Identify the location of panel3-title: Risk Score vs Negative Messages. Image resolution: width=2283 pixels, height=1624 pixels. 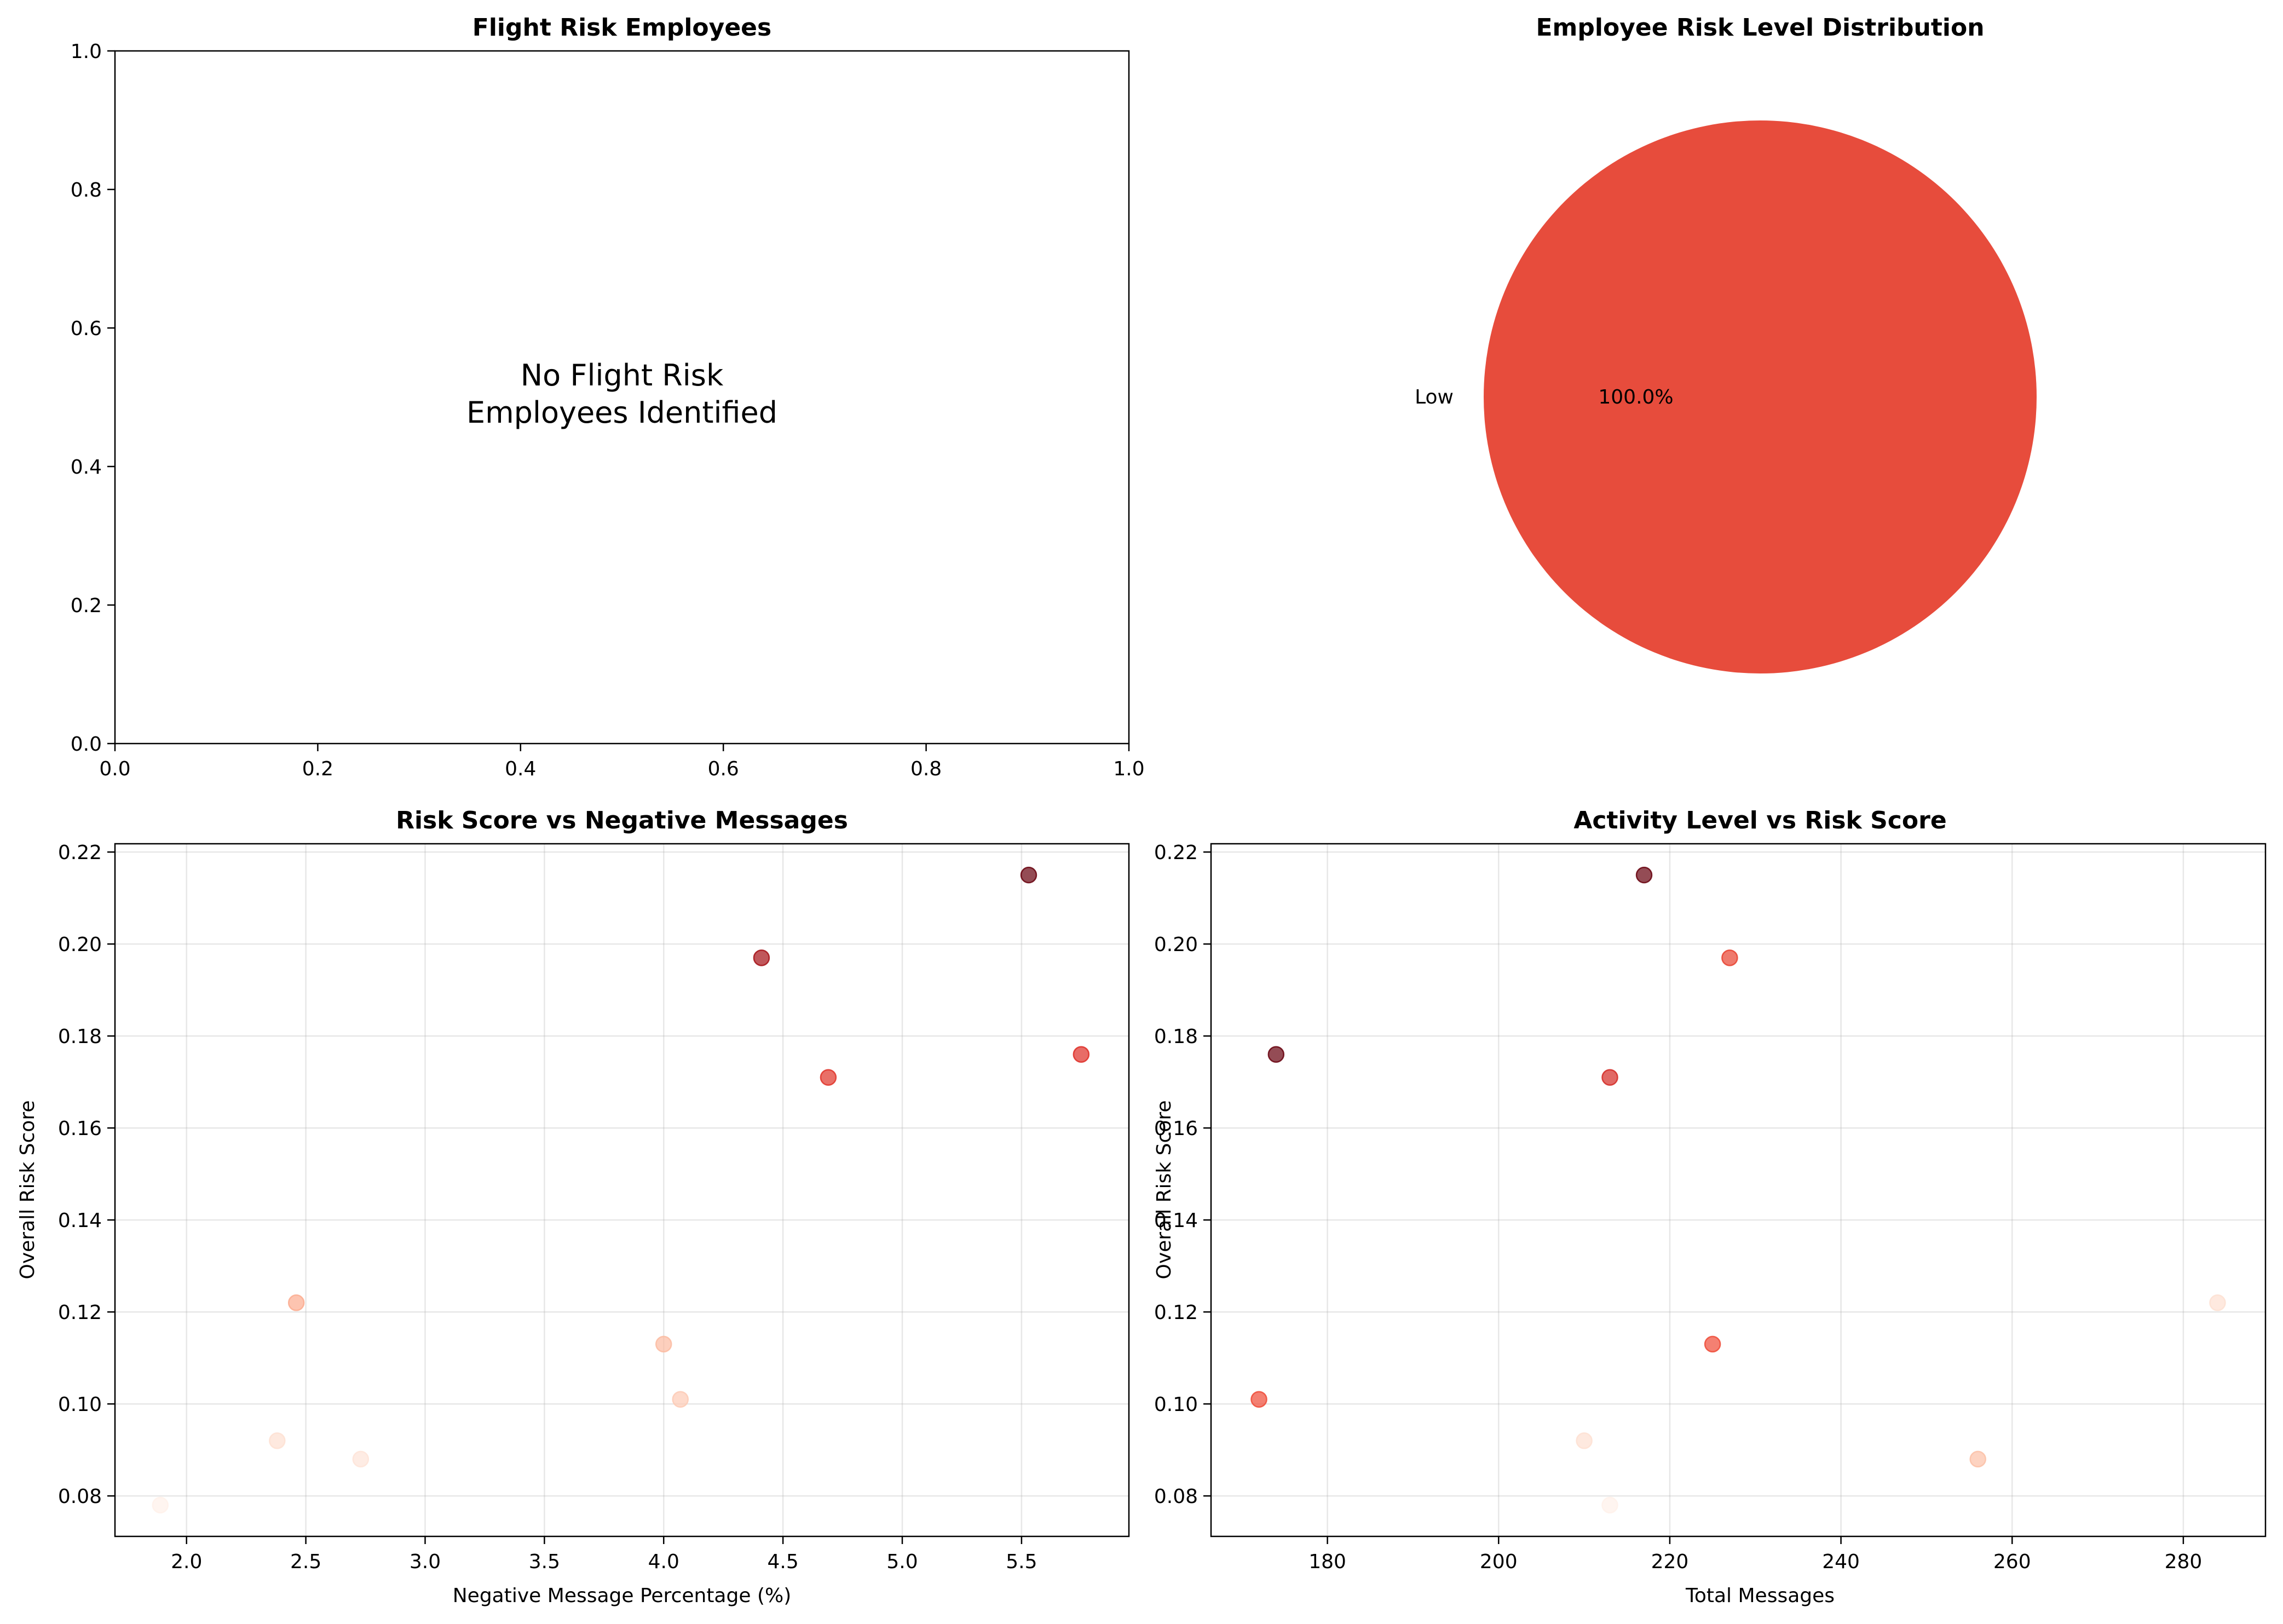
(622, 821).